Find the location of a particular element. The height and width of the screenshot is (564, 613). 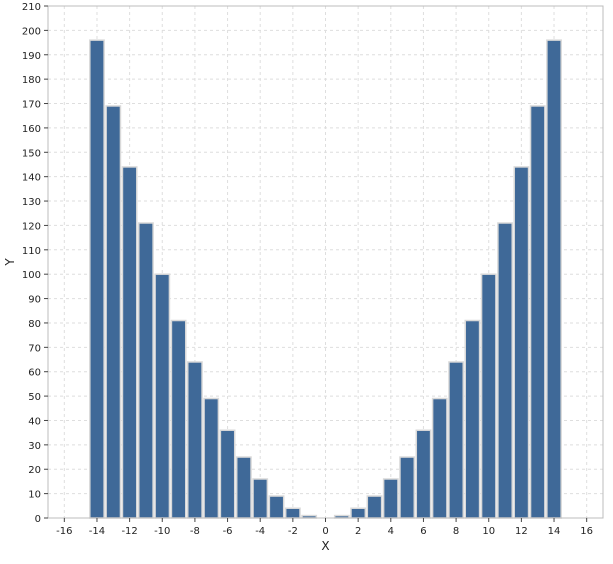

x-tick-label: 16 is located at coordinates (586, 531).